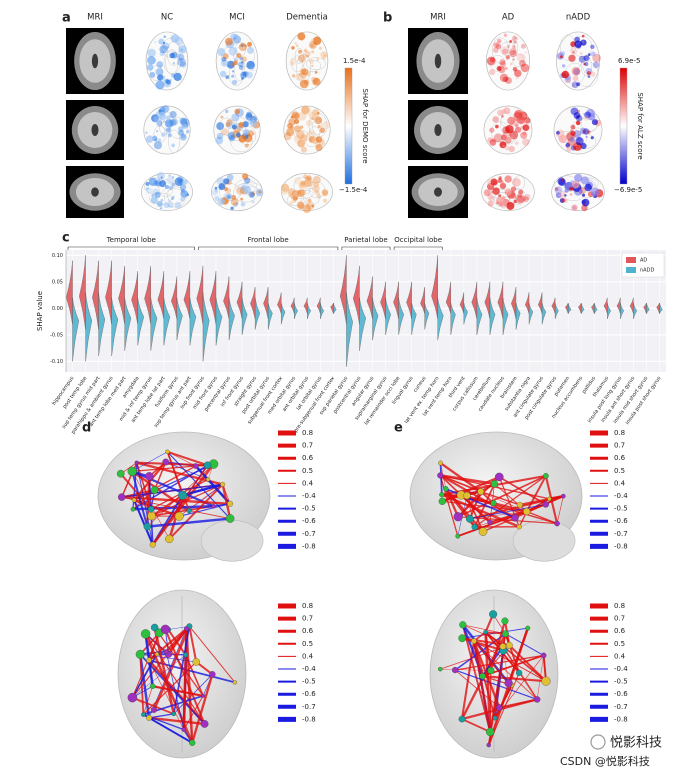 Image resolution: width=700 pixels, height=772 pixels. I want to click on colorbar, so click(348, 126).